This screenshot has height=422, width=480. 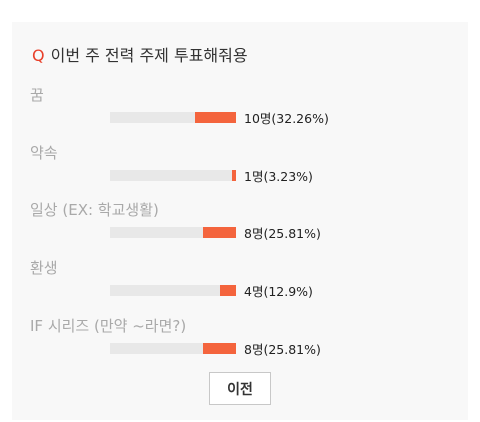 I want to click on option-label: 환생, so click(x=44, y=268).